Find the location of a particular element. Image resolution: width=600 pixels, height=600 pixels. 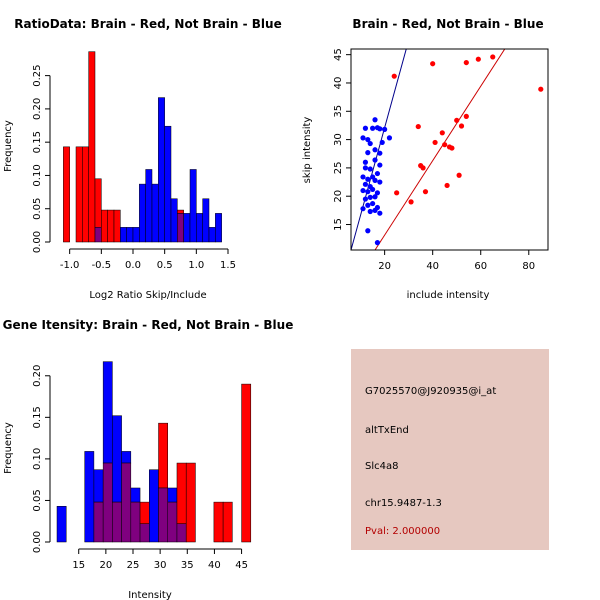

x-tick-label-1: 60 is located at coordinates (480, 266).